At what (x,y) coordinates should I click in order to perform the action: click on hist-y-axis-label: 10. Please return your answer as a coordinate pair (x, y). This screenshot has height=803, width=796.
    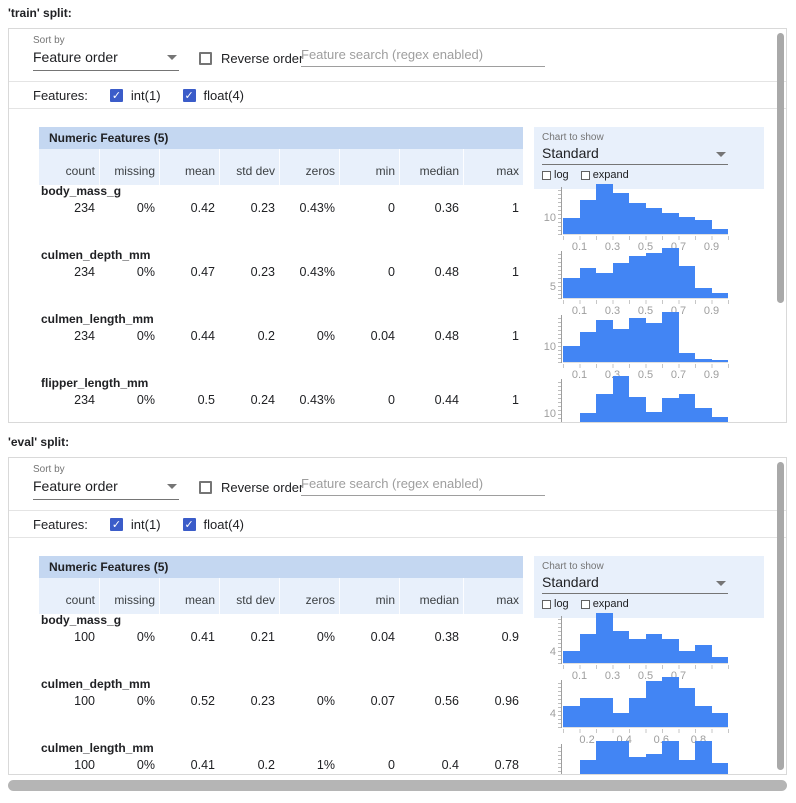
    Looking at the image, I should click on (549, 217).